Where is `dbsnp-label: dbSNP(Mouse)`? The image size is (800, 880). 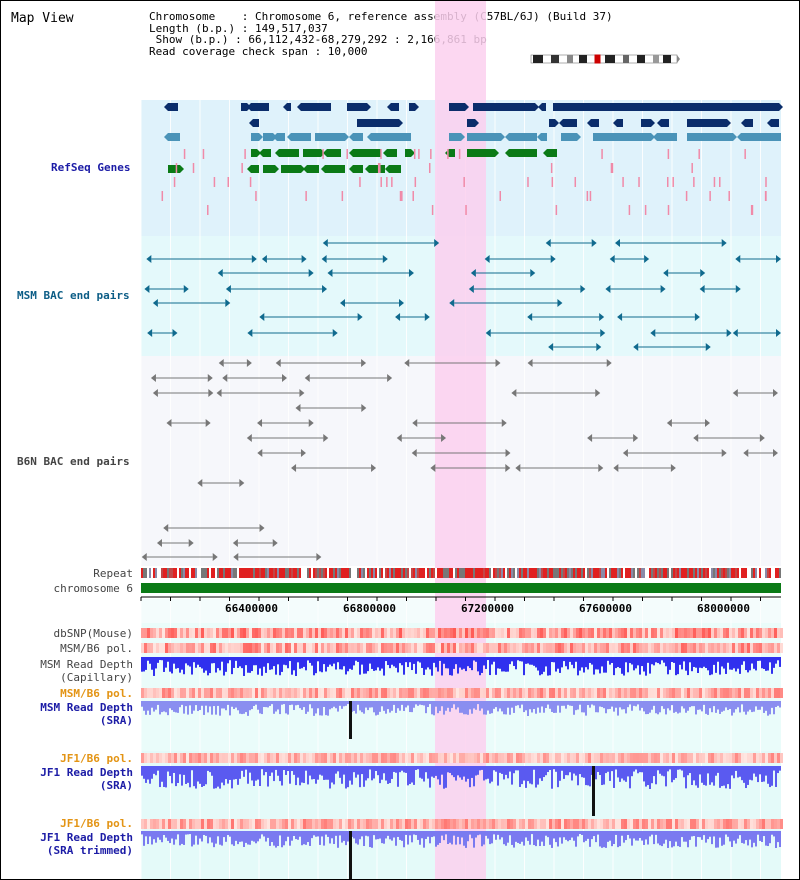 dbsnp-label: dbSNP(Mouse) is located at coordinates (93, 633).